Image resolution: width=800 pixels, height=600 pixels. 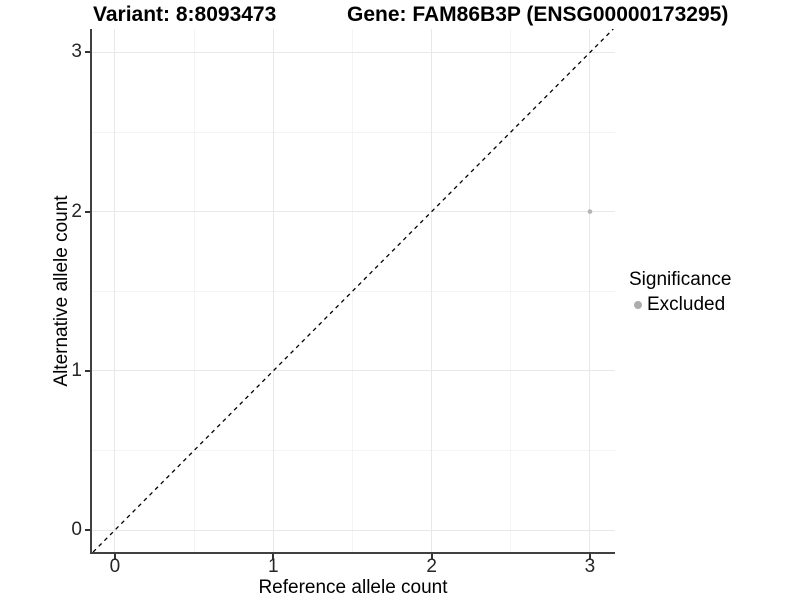 What do you see at coordinates (76, 52) in the screenshot?
I see `y-tick-label: 3` at bounding box center [76, 52].